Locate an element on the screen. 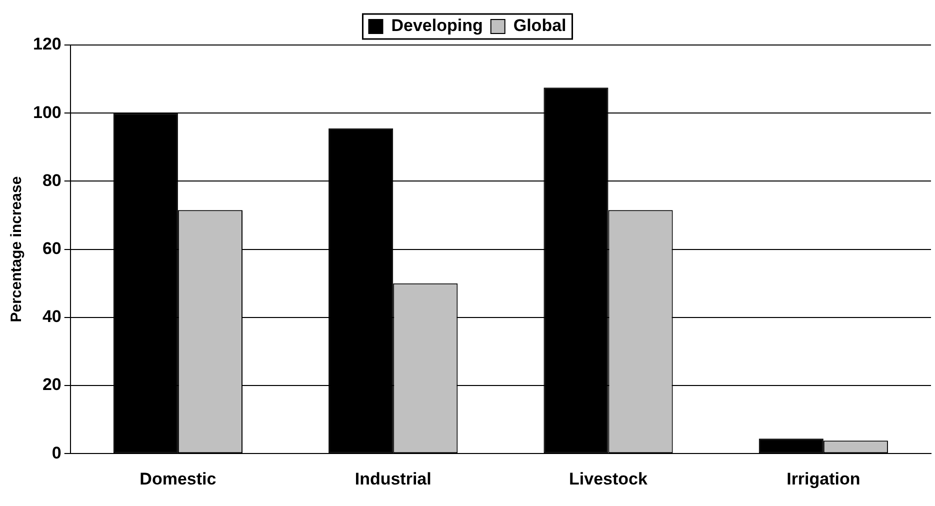  y-tick-label: 20 is located at coordinates (52, 384).